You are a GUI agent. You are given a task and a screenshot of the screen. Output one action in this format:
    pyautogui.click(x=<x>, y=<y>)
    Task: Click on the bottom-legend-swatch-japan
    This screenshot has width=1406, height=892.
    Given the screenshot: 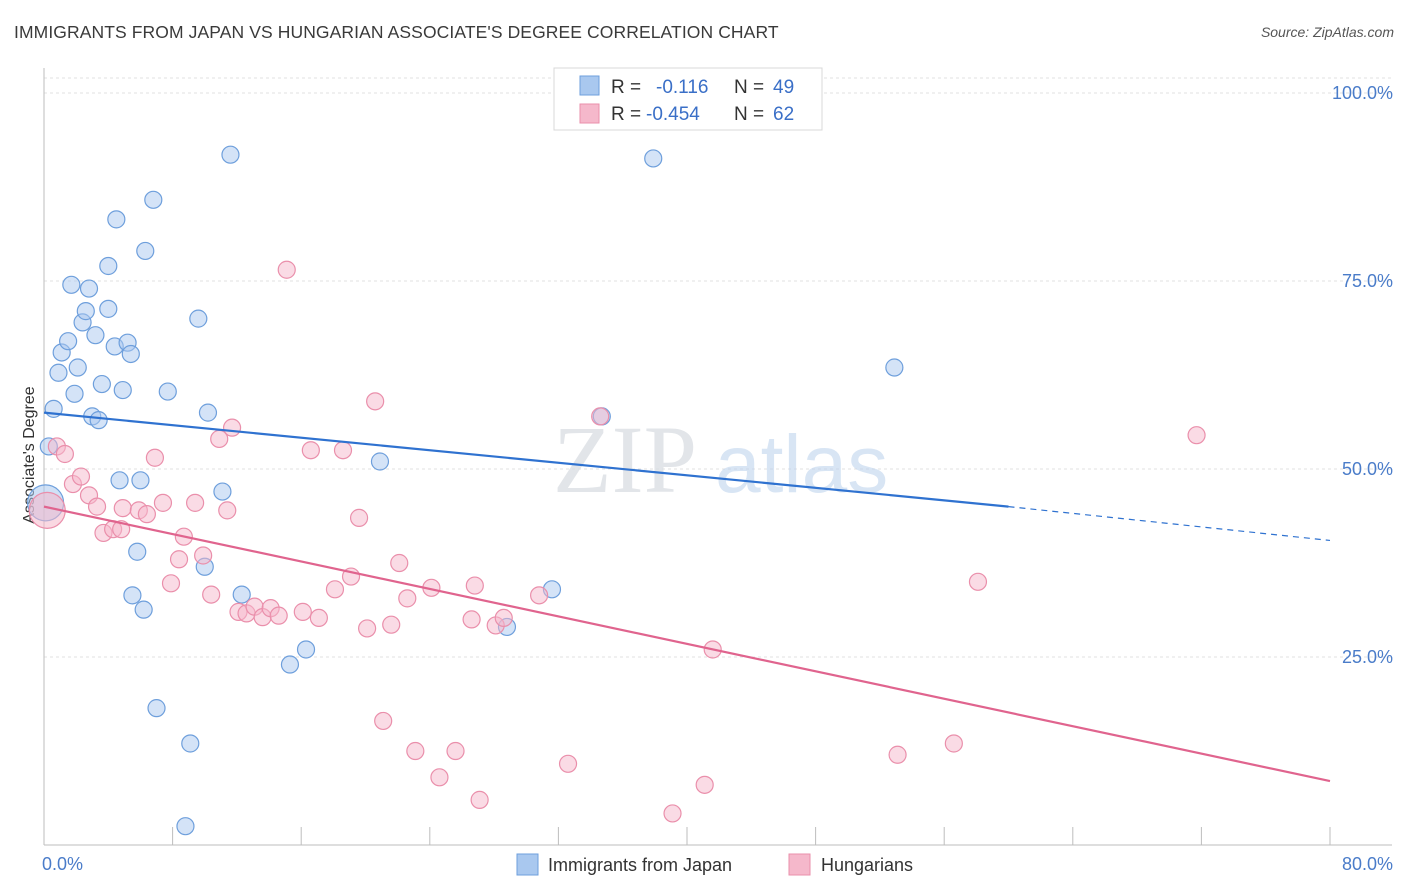 What is the action you would take?
    pyautogui.click(x=527, y=864)
    